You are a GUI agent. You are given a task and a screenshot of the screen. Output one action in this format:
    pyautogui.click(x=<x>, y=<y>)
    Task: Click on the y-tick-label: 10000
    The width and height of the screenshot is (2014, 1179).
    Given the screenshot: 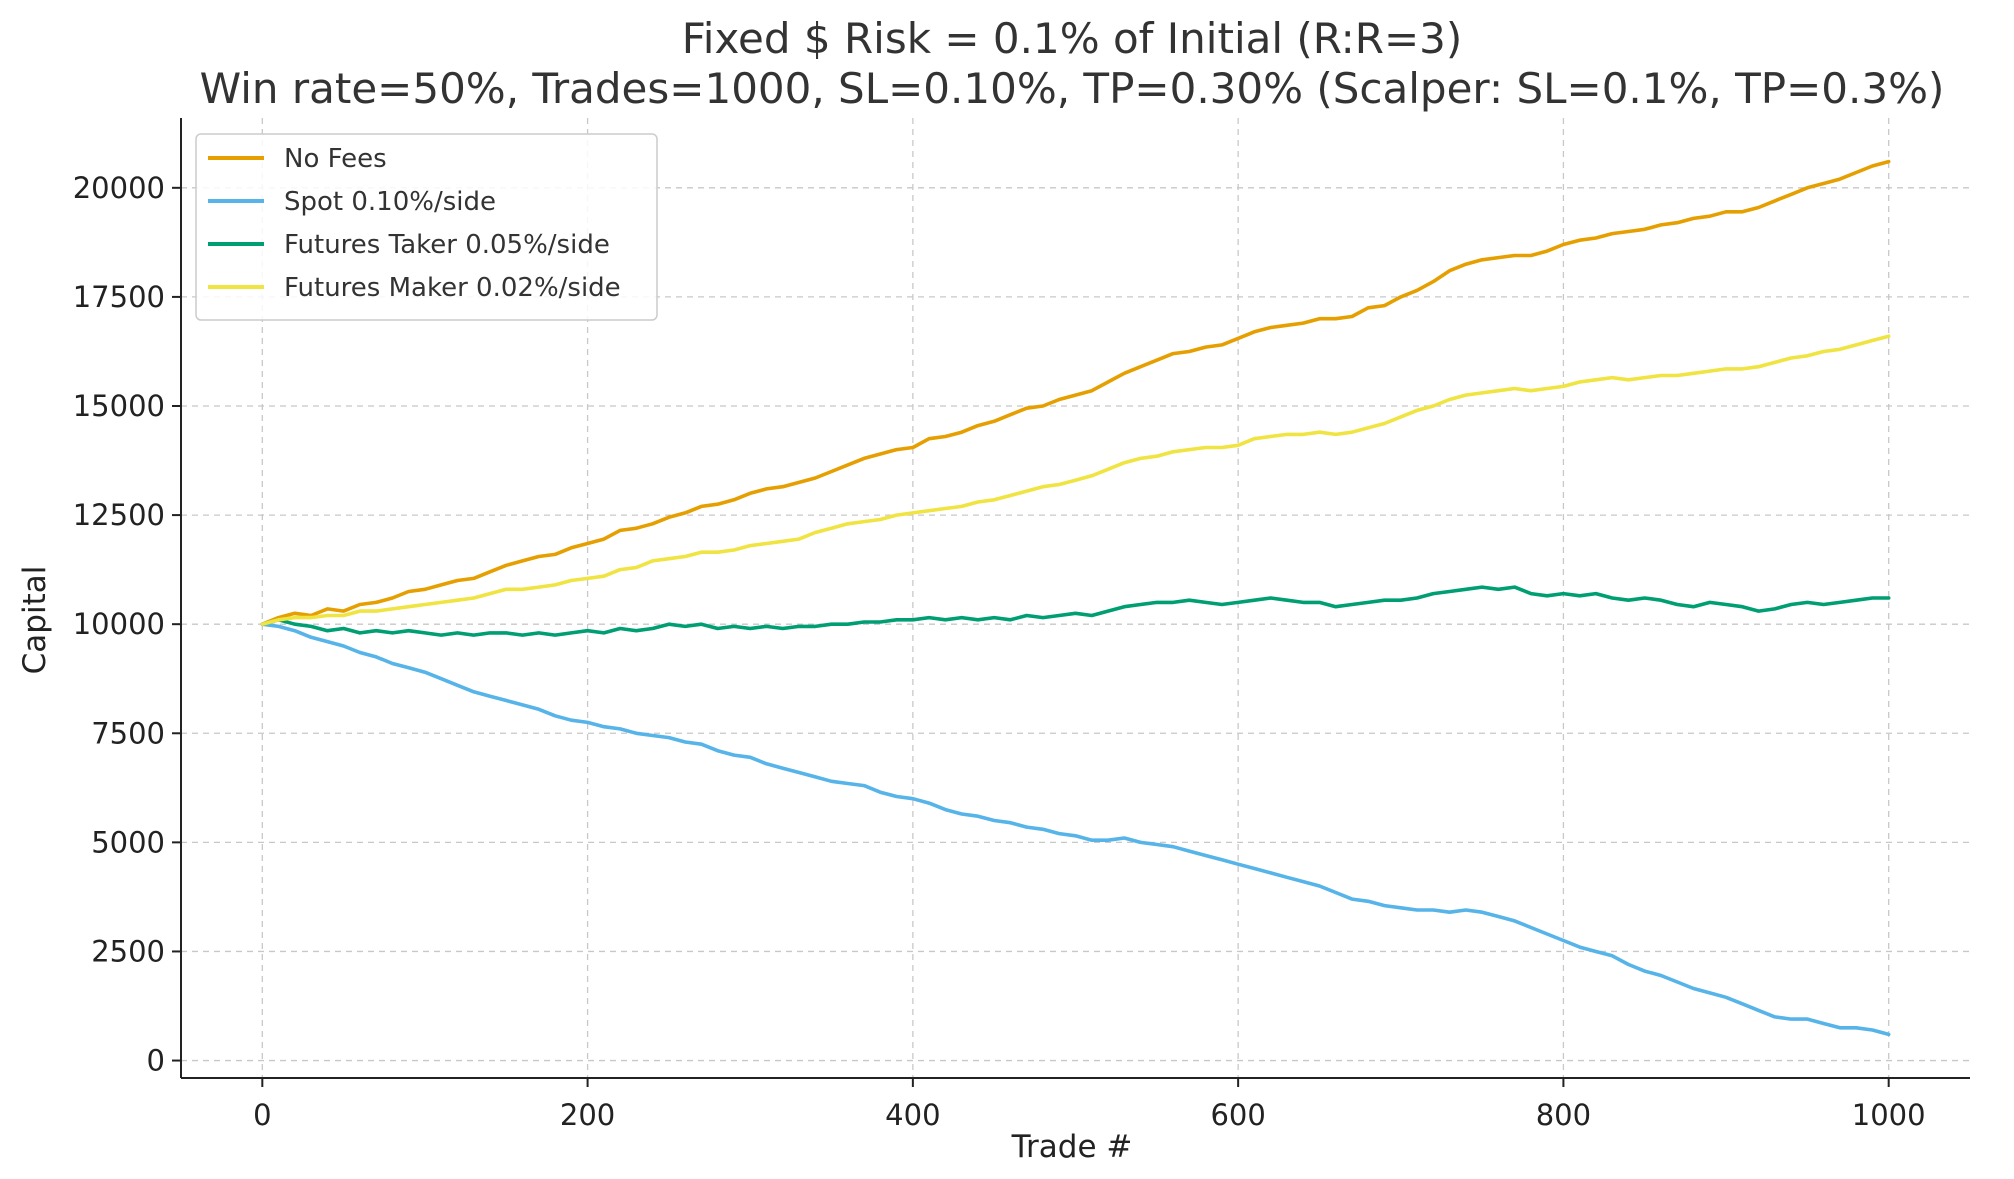 What is the action you would take?
    pyautogui.click(x=119, y=624)
    